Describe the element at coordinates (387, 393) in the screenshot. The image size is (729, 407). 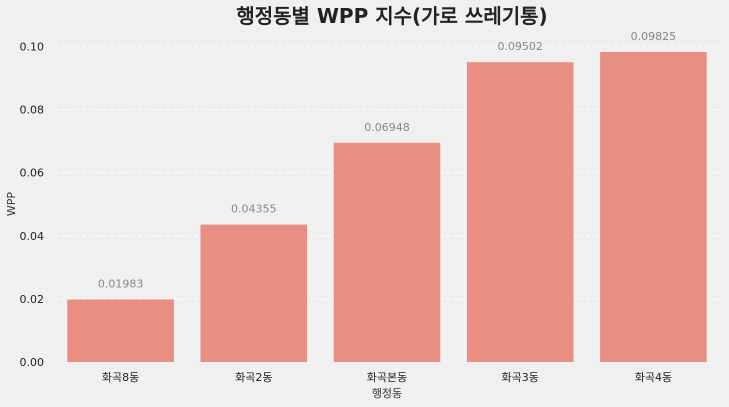
I see `x-axis-label: 행정동` at that location.